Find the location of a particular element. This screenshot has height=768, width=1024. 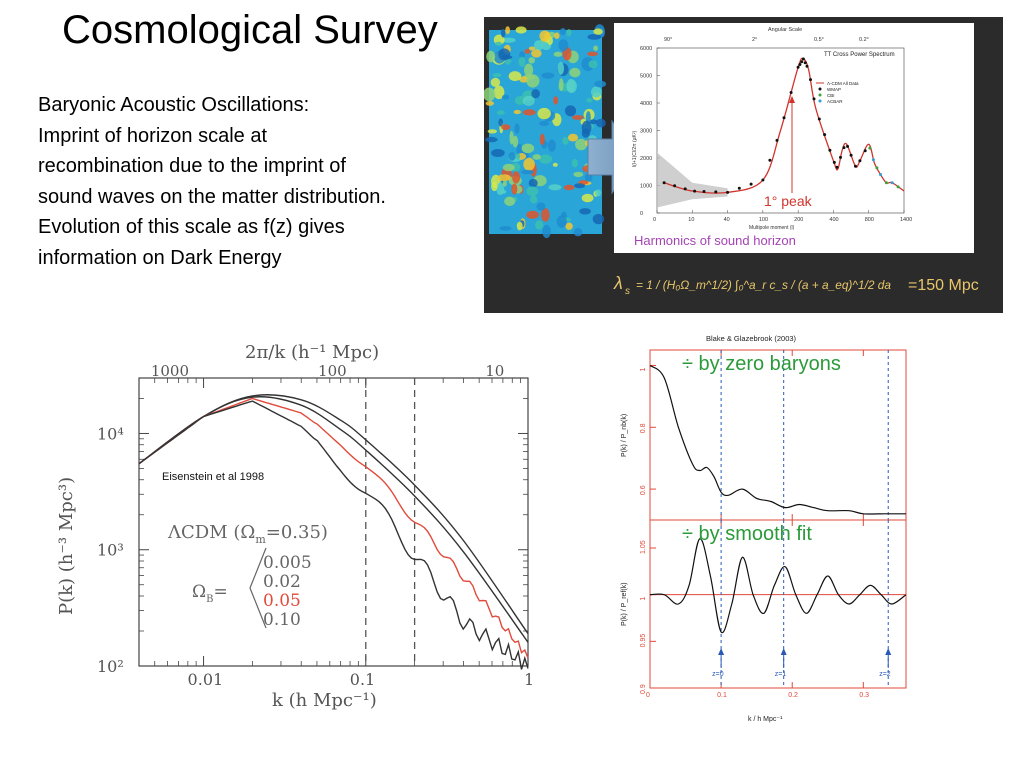

pk-y-tick-label: 10³ is located at coordinates (110, 550).